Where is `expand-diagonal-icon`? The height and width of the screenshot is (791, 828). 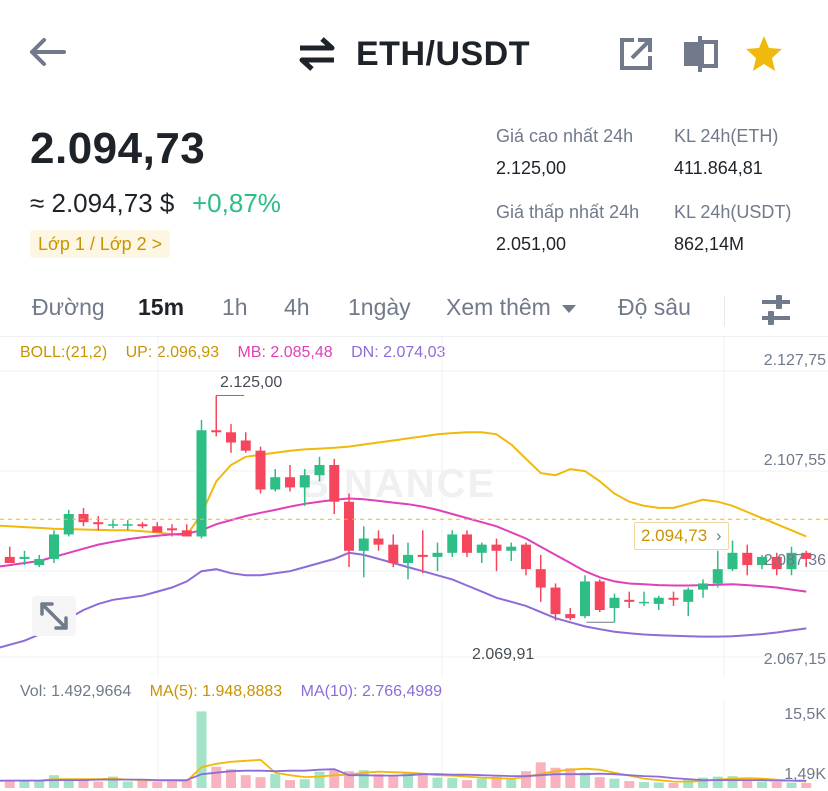 expand-diagonal-icon is located at coordinates (54, 616).